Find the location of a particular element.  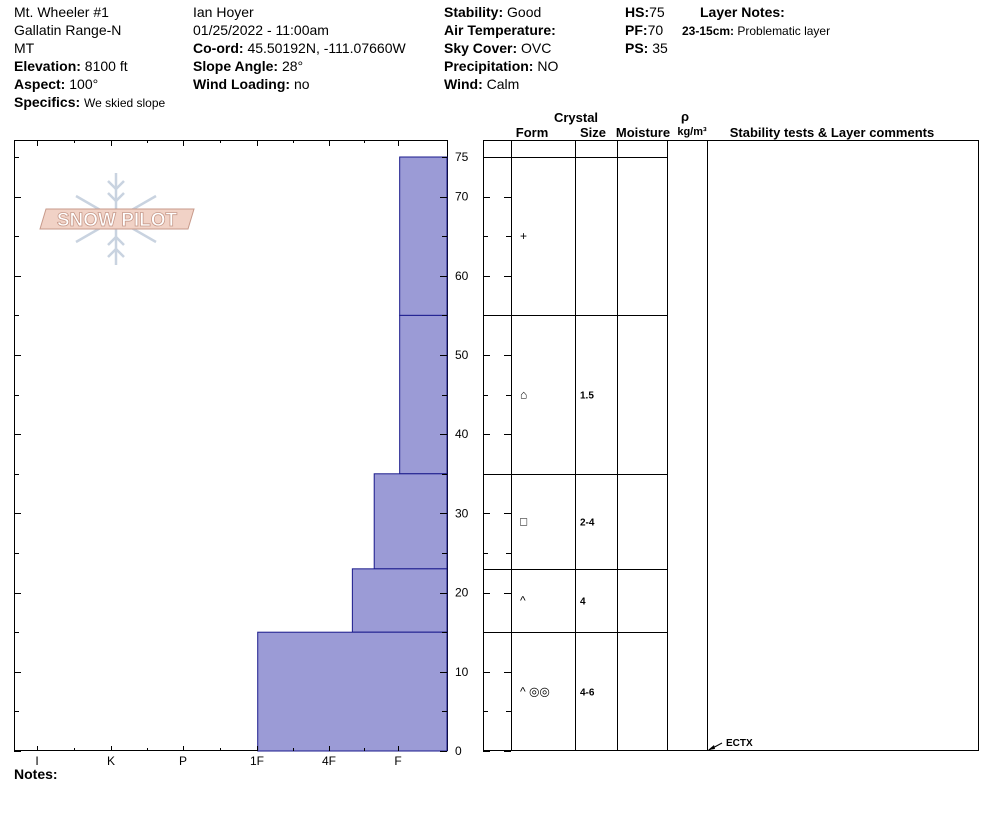

aspect-label: Aspect: is located at coordinates (40, 84).